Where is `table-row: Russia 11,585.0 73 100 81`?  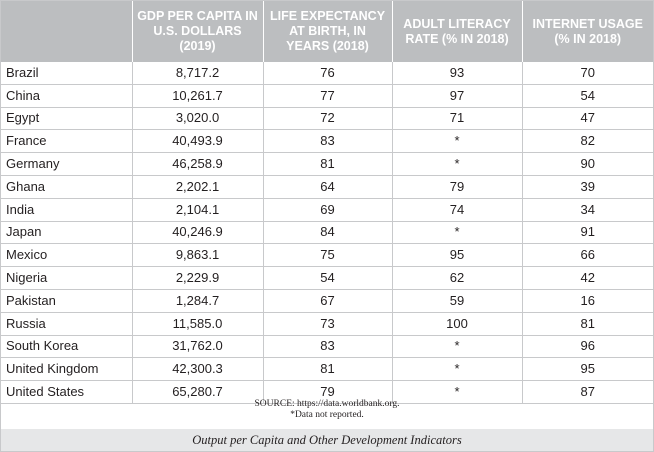 table-row: Russia 11,585.0 73 100 81 is located at coordinates (327, 324).